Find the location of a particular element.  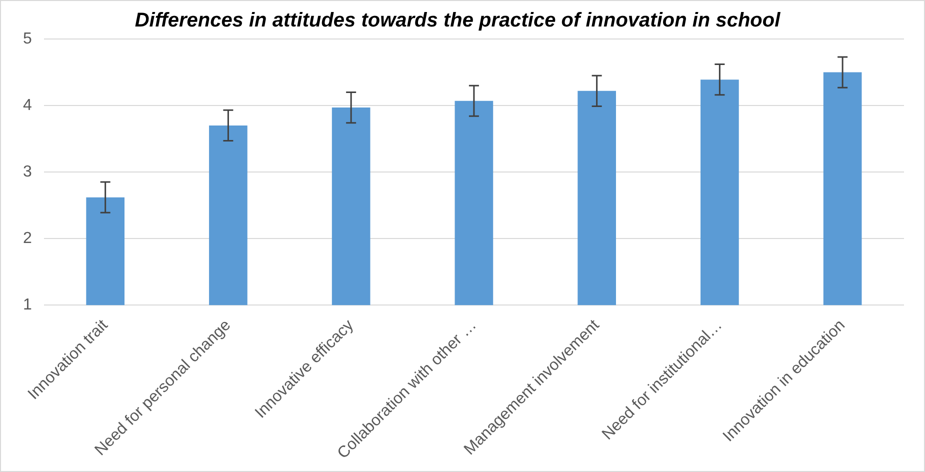

y-tick-label: 5 is located at coordinates (27, 39).